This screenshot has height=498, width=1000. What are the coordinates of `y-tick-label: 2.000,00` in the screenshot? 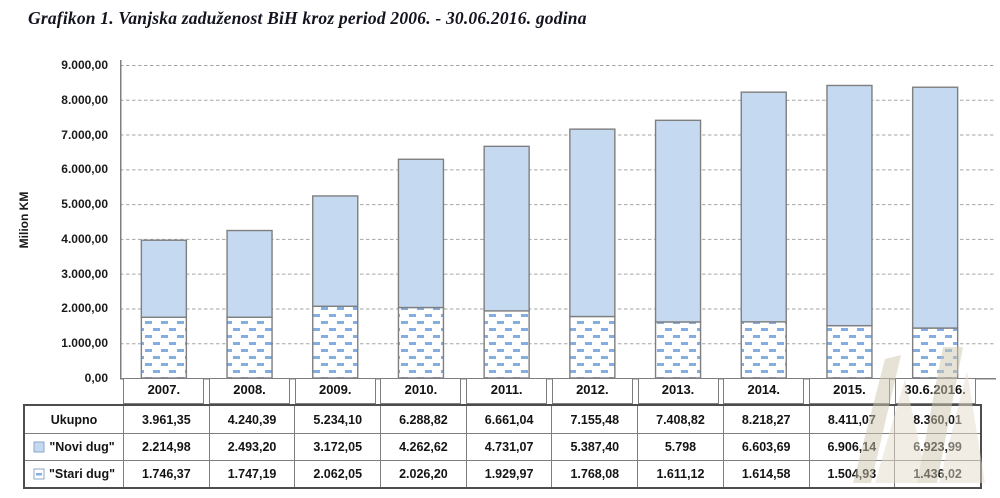 It's located at (84, 308).